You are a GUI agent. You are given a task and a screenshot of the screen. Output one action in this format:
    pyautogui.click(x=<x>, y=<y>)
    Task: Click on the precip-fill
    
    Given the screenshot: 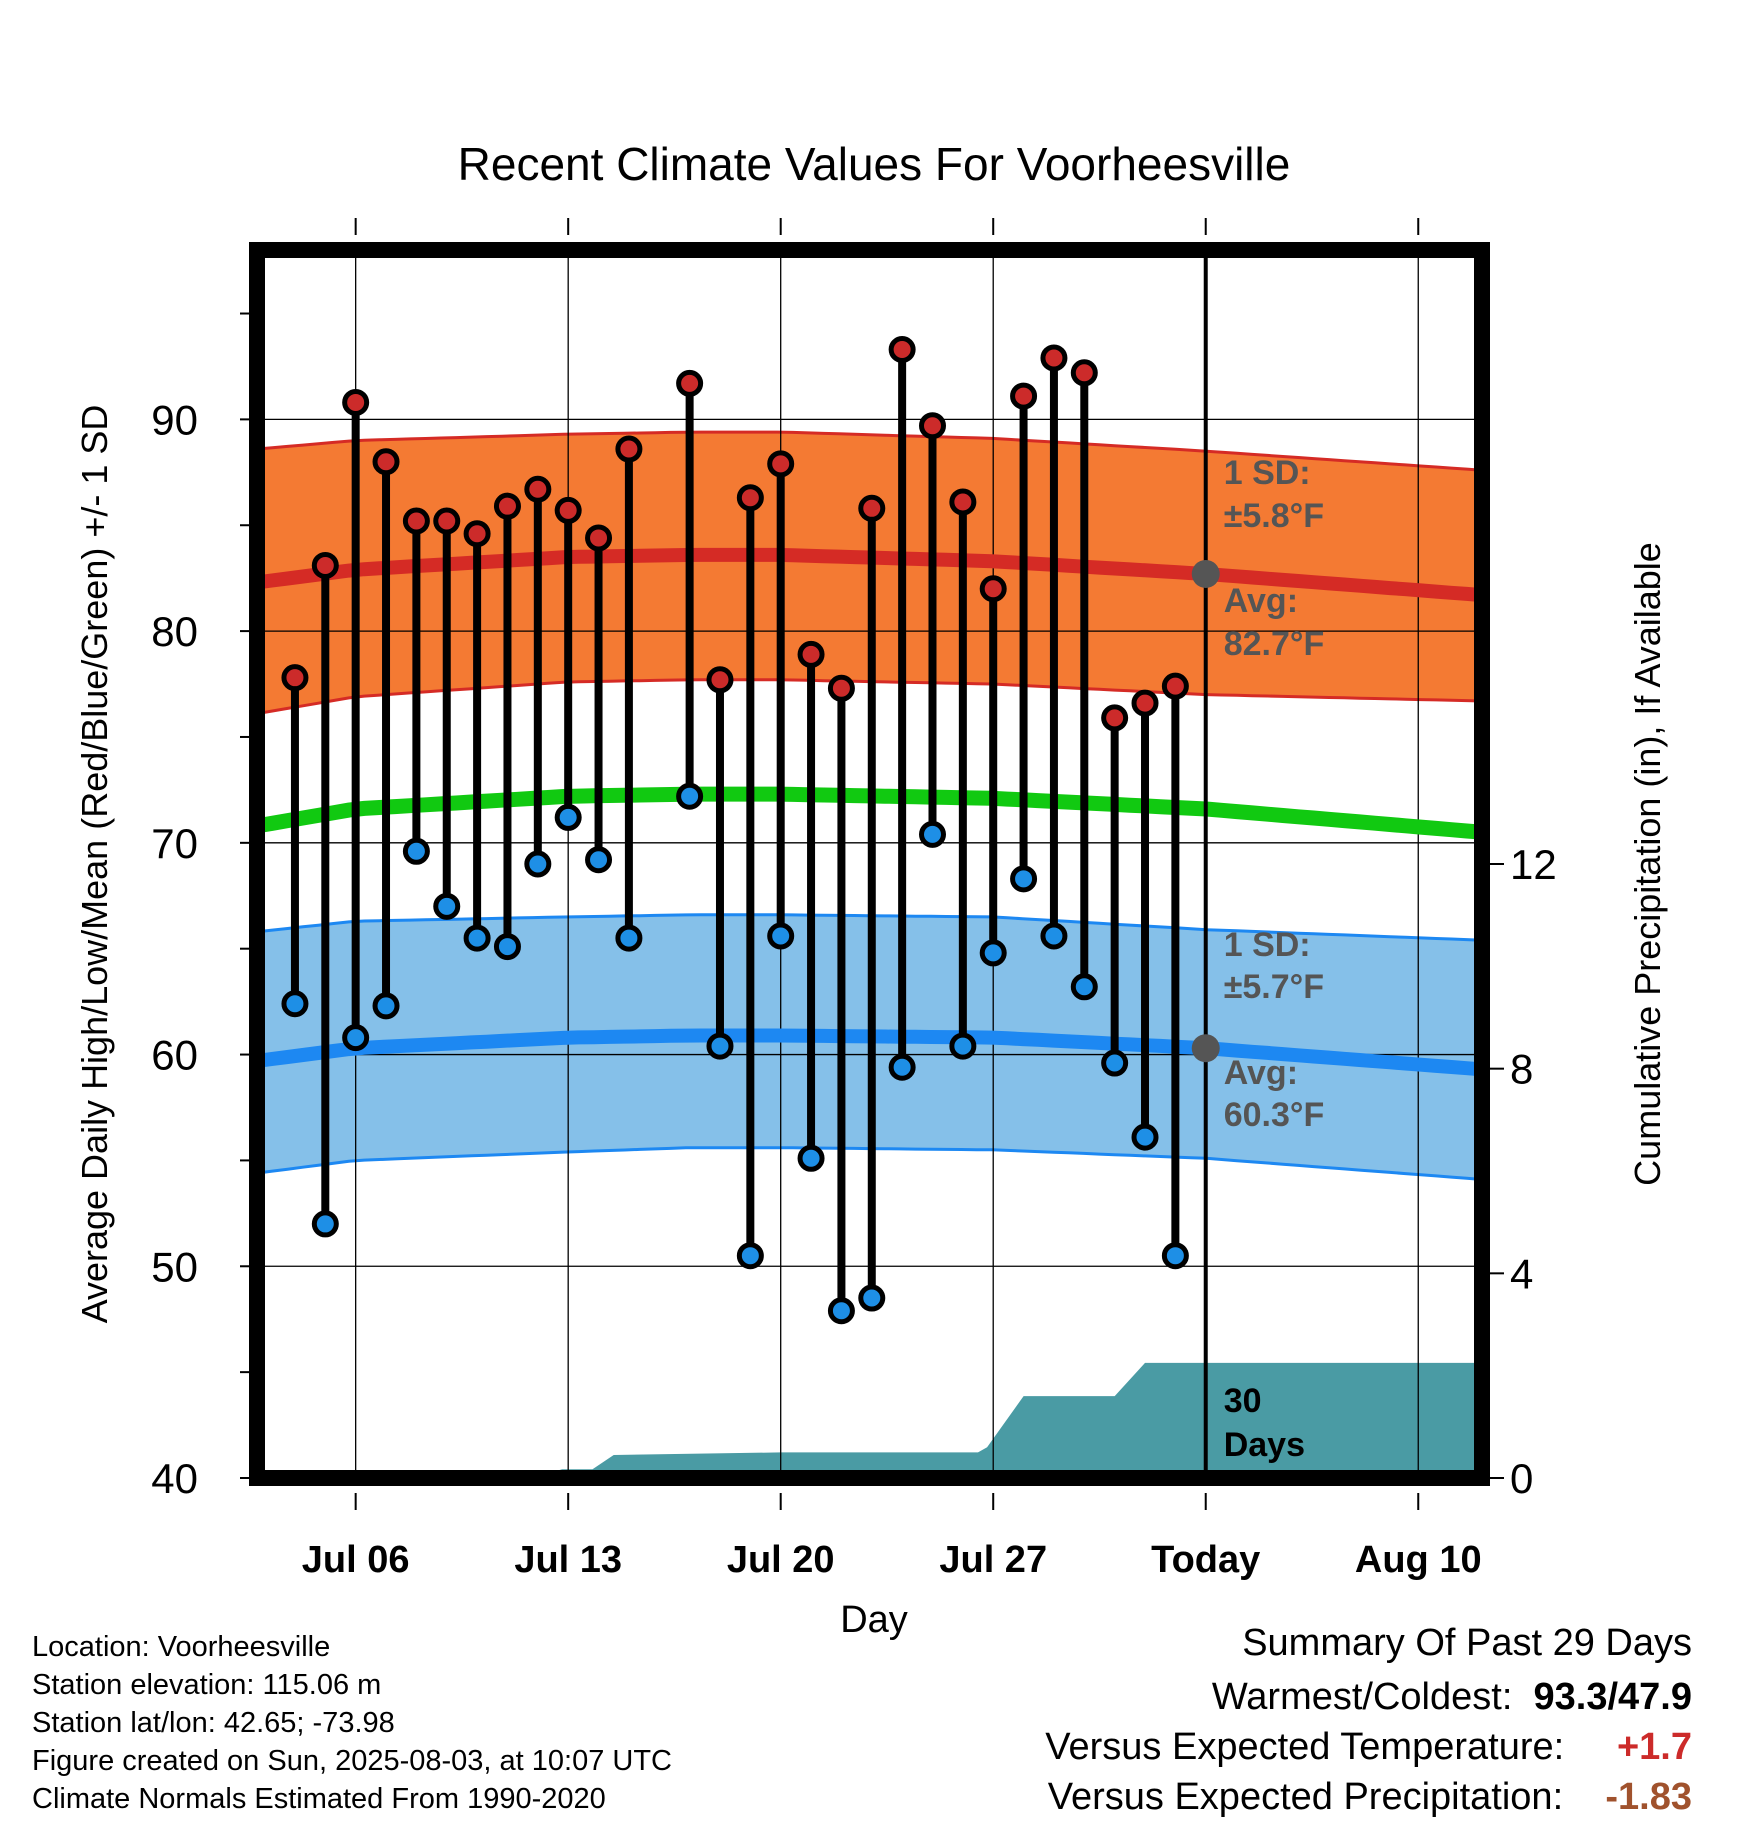 What is the action you would take?
    pyautogui.click(x=869, y=1420)
    